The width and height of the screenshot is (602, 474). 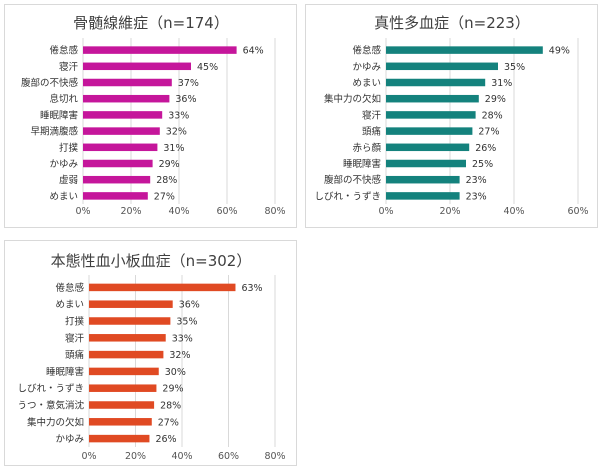 What do you see at coordinates (559, 51) in the screenshot?
I see `data-label: 49%` at bounding box center [559, 51].